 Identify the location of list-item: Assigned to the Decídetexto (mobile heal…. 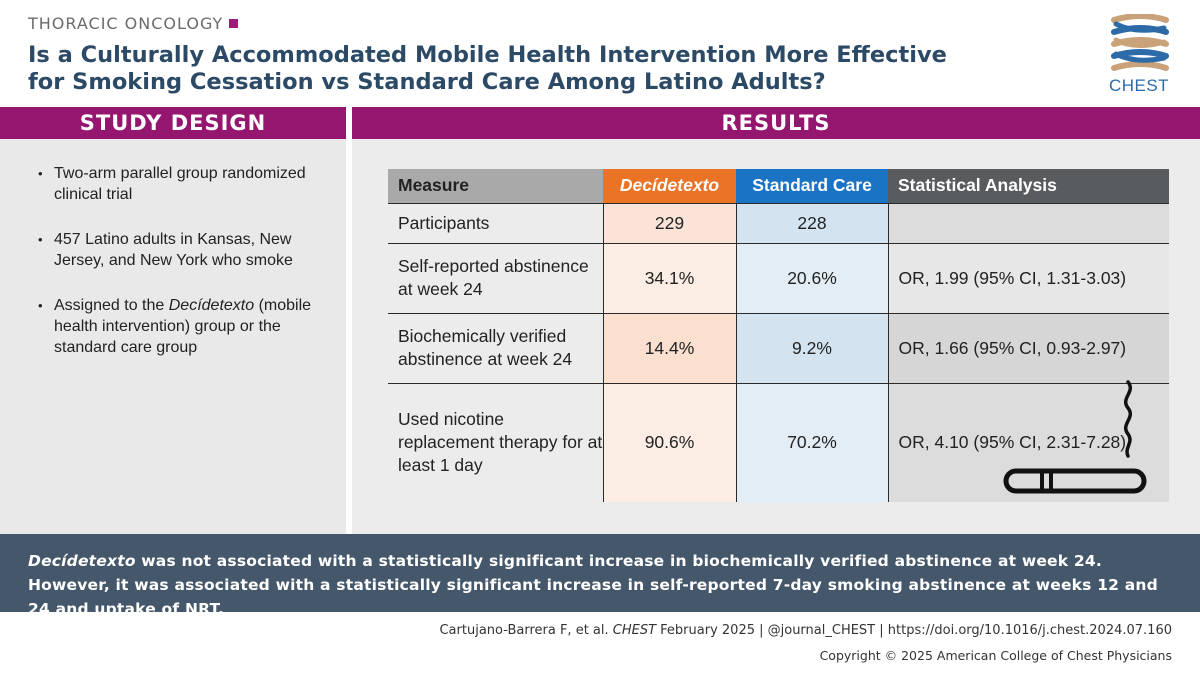
(188, 326).